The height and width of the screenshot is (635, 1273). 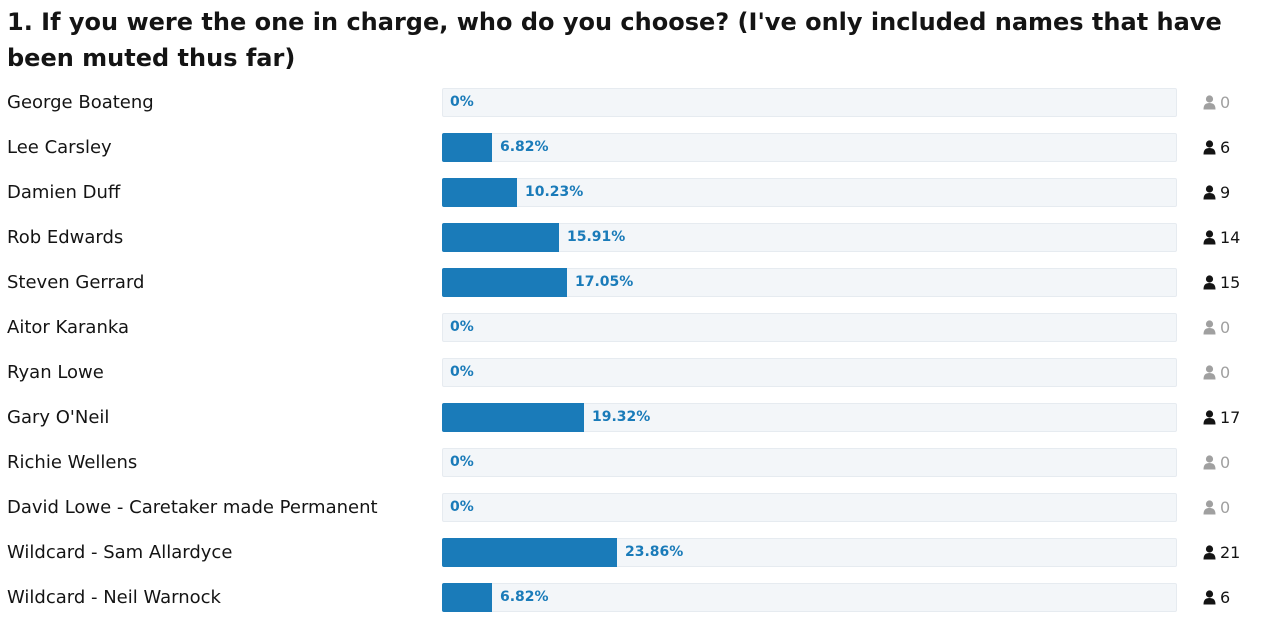 I want to click on choice-label: Richie Wellens, so click(x=72, y=462).